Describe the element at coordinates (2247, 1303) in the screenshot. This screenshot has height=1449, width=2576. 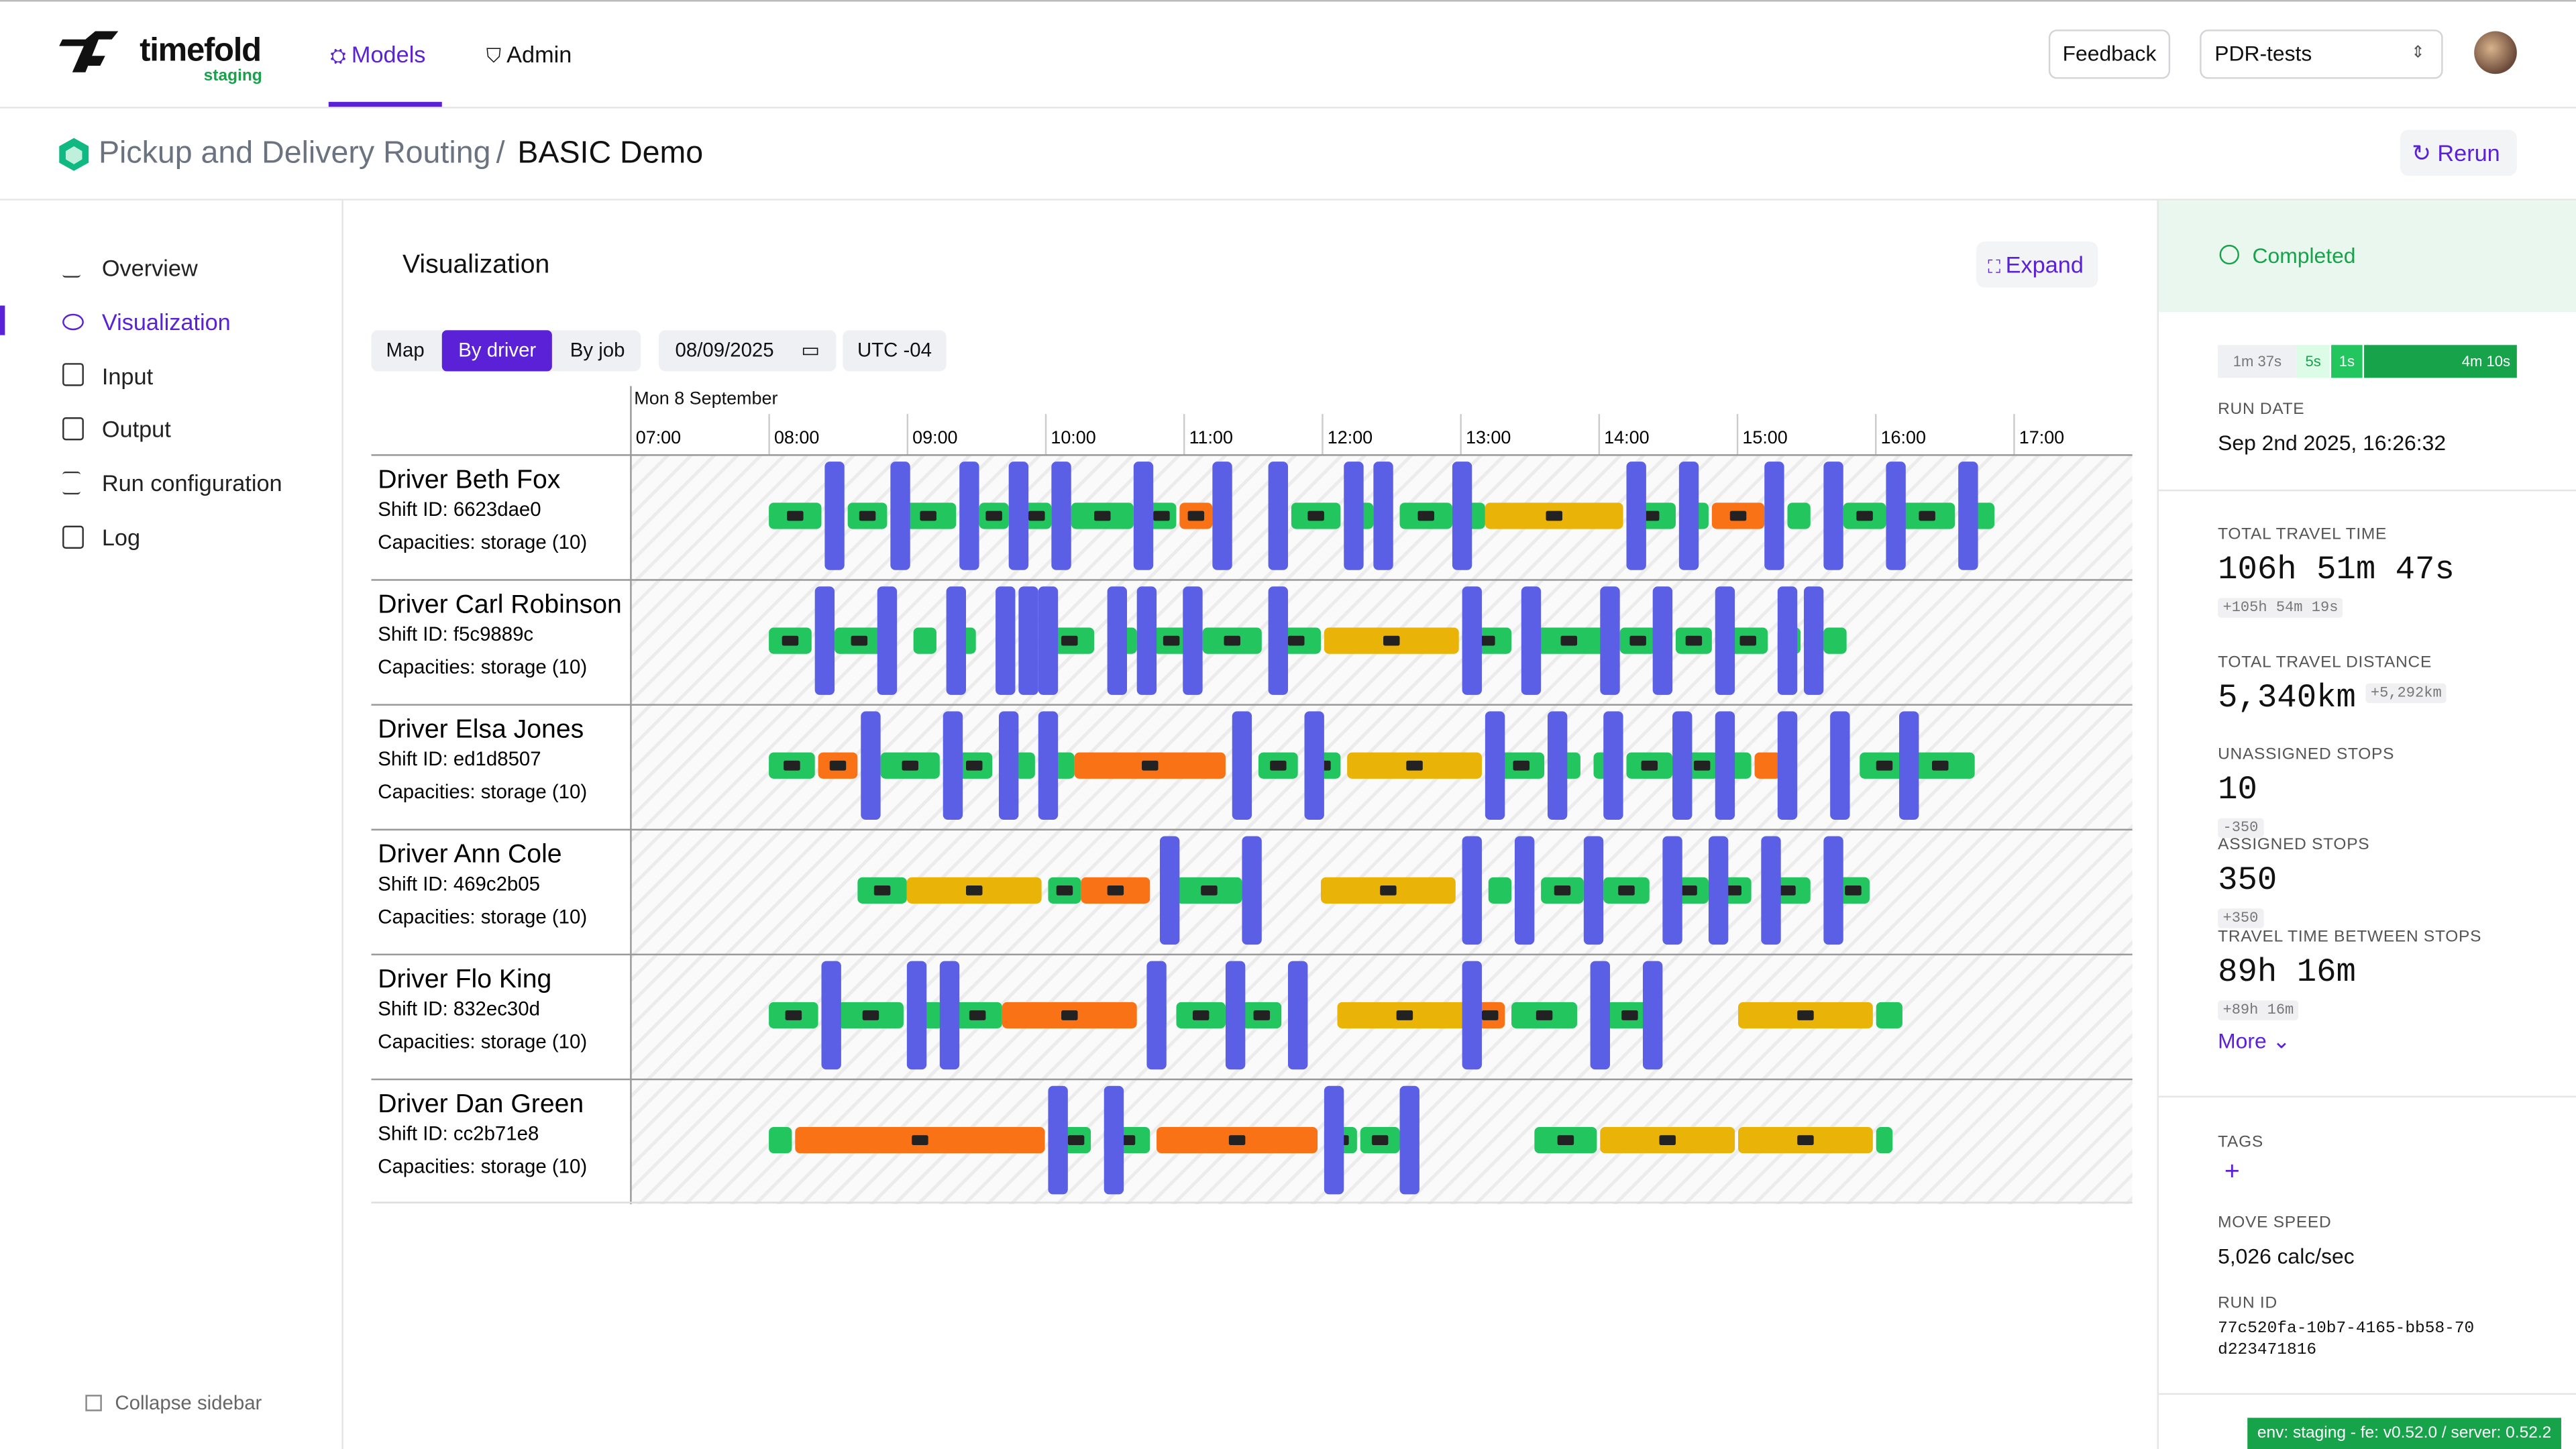
I see `run-id-label: RUN ID` at that location.